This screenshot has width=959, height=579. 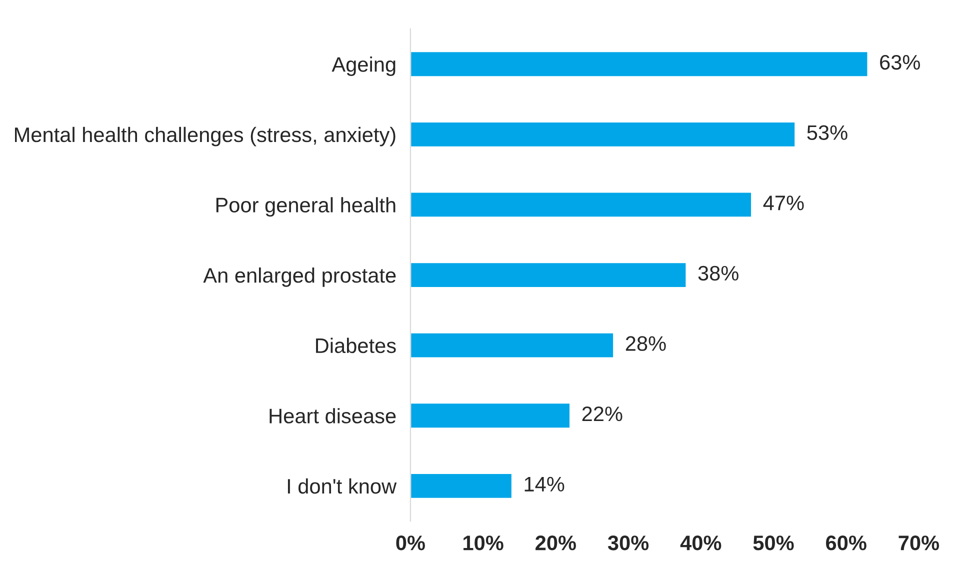 I want to click on y-tick-label: Poor general health, so click(x=306, y=207).